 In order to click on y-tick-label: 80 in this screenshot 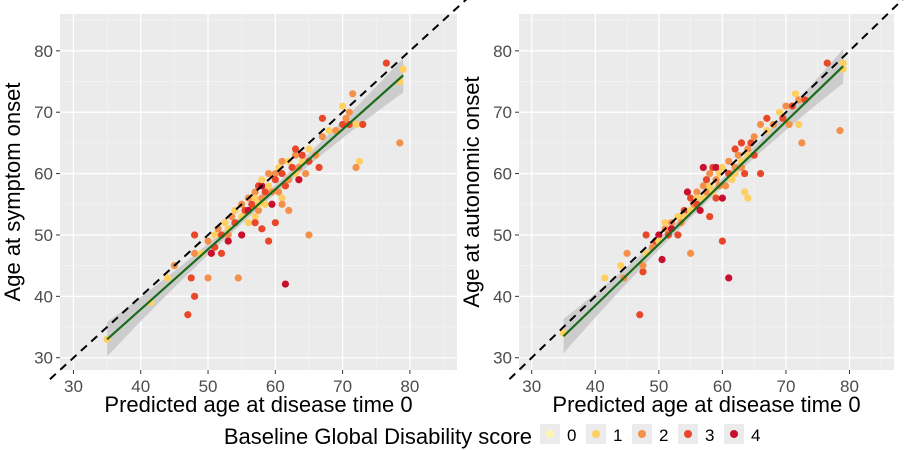, I will do `click(502, 51)`.